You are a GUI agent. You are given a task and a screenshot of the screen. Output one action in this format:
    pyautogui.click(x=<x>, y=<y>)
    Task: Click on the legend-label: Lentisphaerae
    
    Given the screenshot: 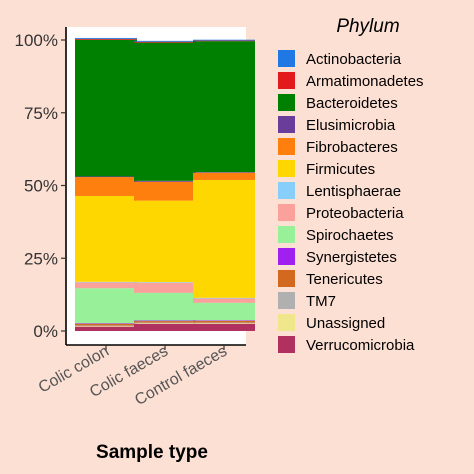 What is the action you would take?
    pyautogui.click(x=353, y=191)
    